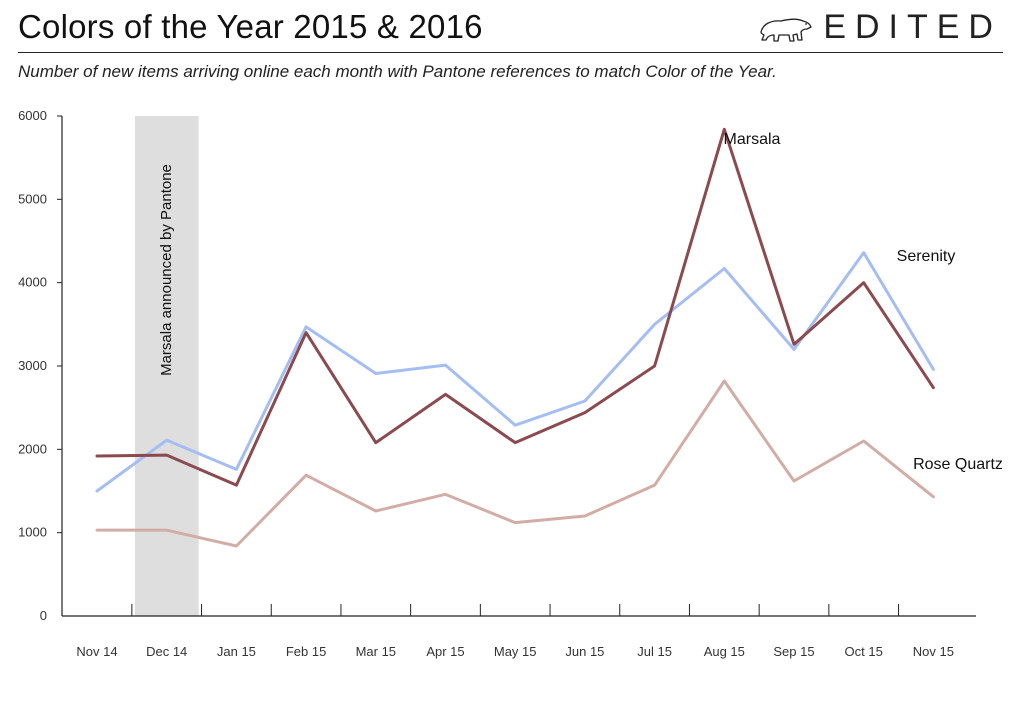 The image size is (1024, 705). What do you see at coordinates (96, 651) in the screenshot?
I see `x-tick-label: Nov 14` at bounding box center [96, 651].